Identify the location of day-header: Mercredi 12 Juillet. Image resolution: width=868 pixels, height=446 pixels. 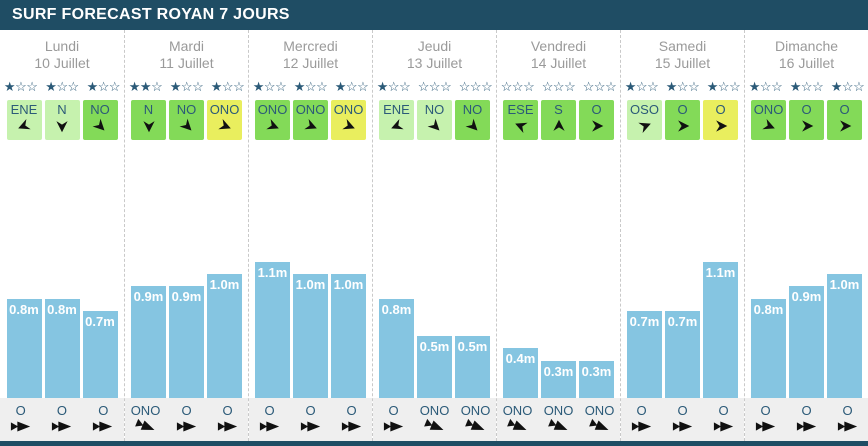
(310, 52).